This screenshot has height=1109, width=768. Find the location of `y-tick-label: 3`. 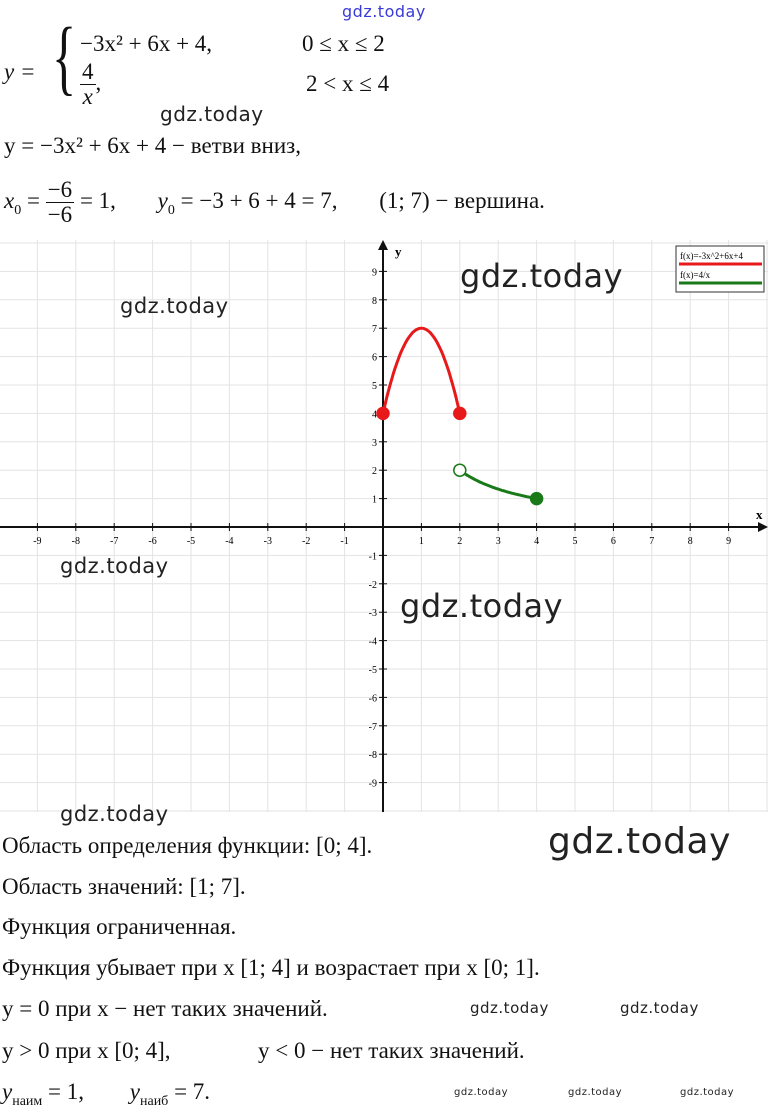

y-tick-label: 3 is located at coordinates (374, 443).